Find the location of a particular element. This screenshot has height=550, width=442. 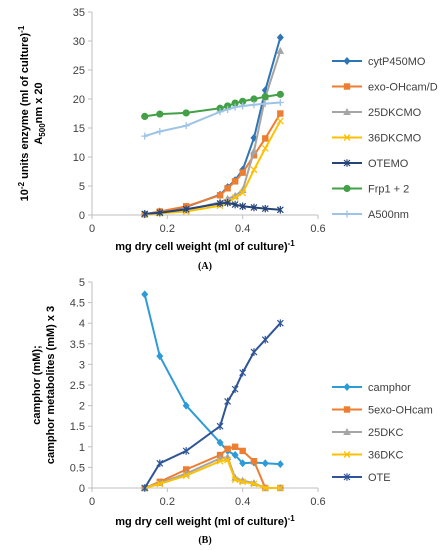

x-axis-title: mg dry cell weight (ml of culture)-1 is located at coordinates (205, 521).